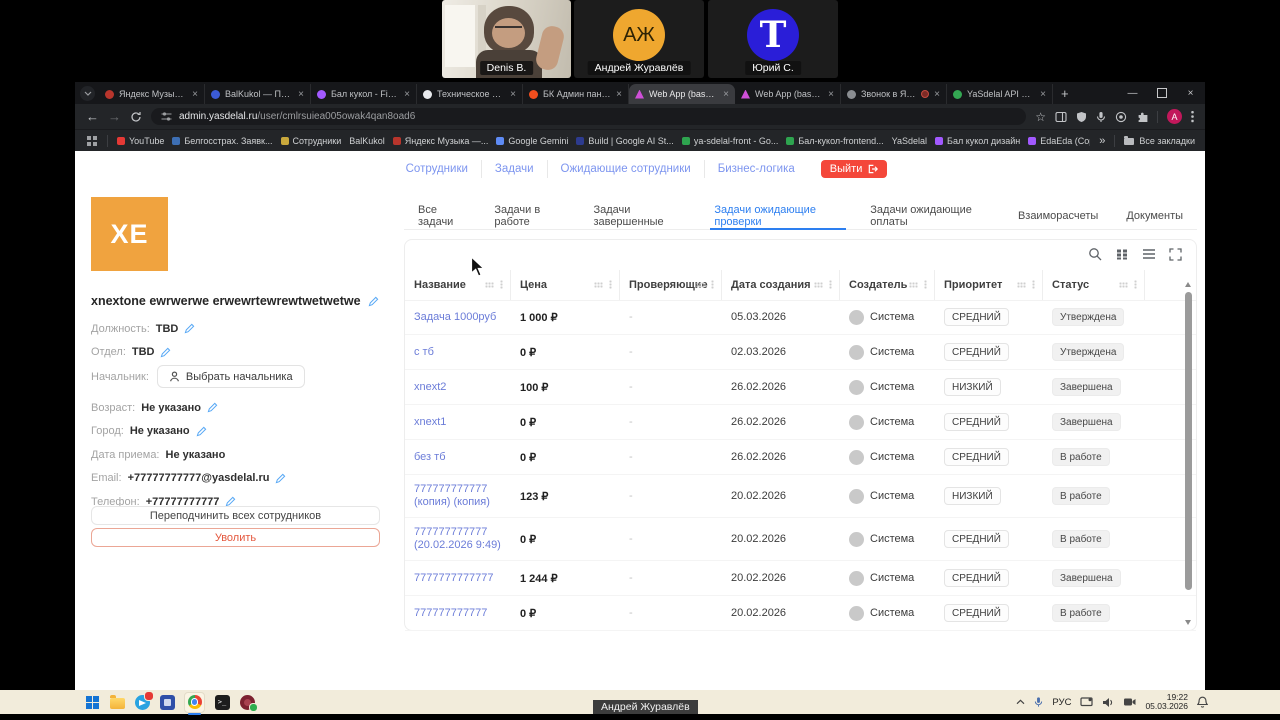  What do you see at coordinates (517, 216) in the screenshot?
I see `task-tab: Задачи в работе` at bounding box center [517, 216].